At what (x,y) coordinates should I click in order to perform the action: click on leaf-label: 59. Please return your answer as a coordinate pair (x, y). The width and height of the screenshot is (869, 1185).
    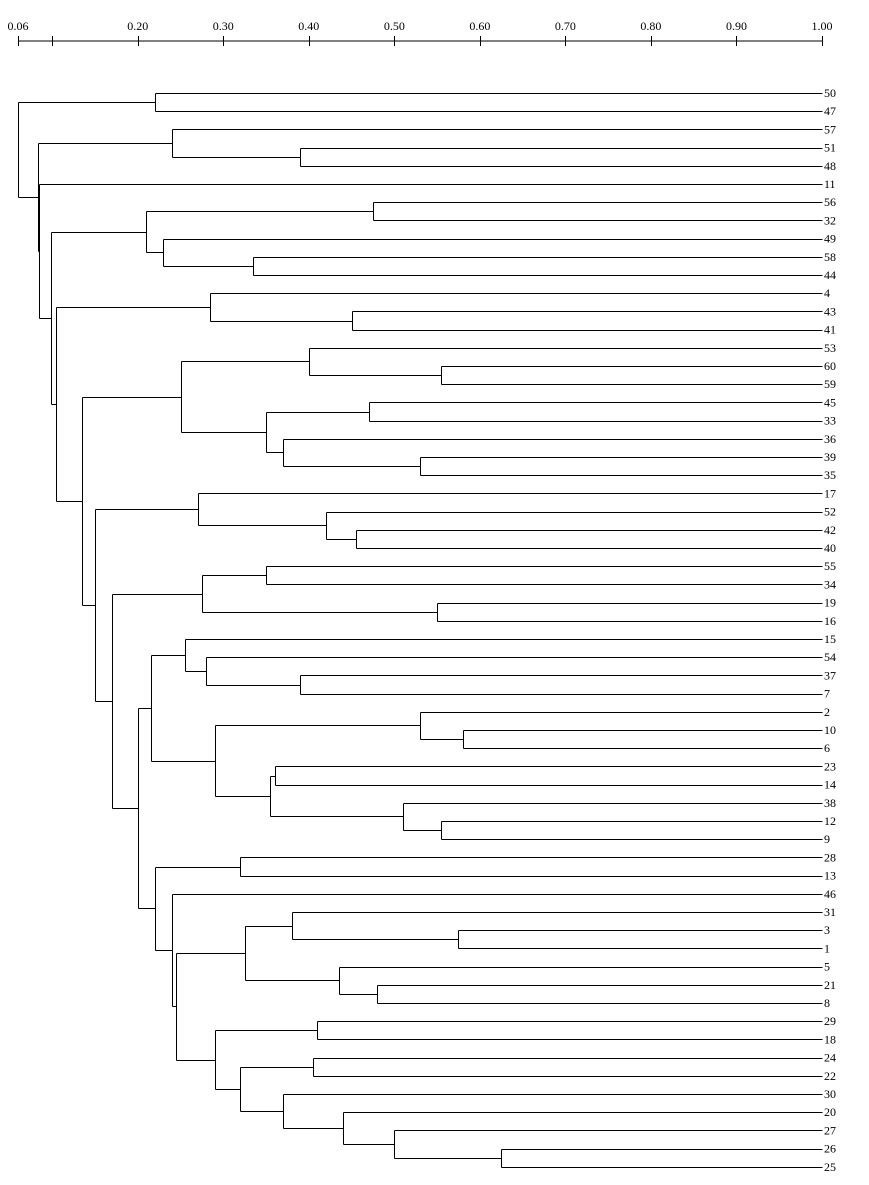
    Looking at the image, I should click on (830, 384).